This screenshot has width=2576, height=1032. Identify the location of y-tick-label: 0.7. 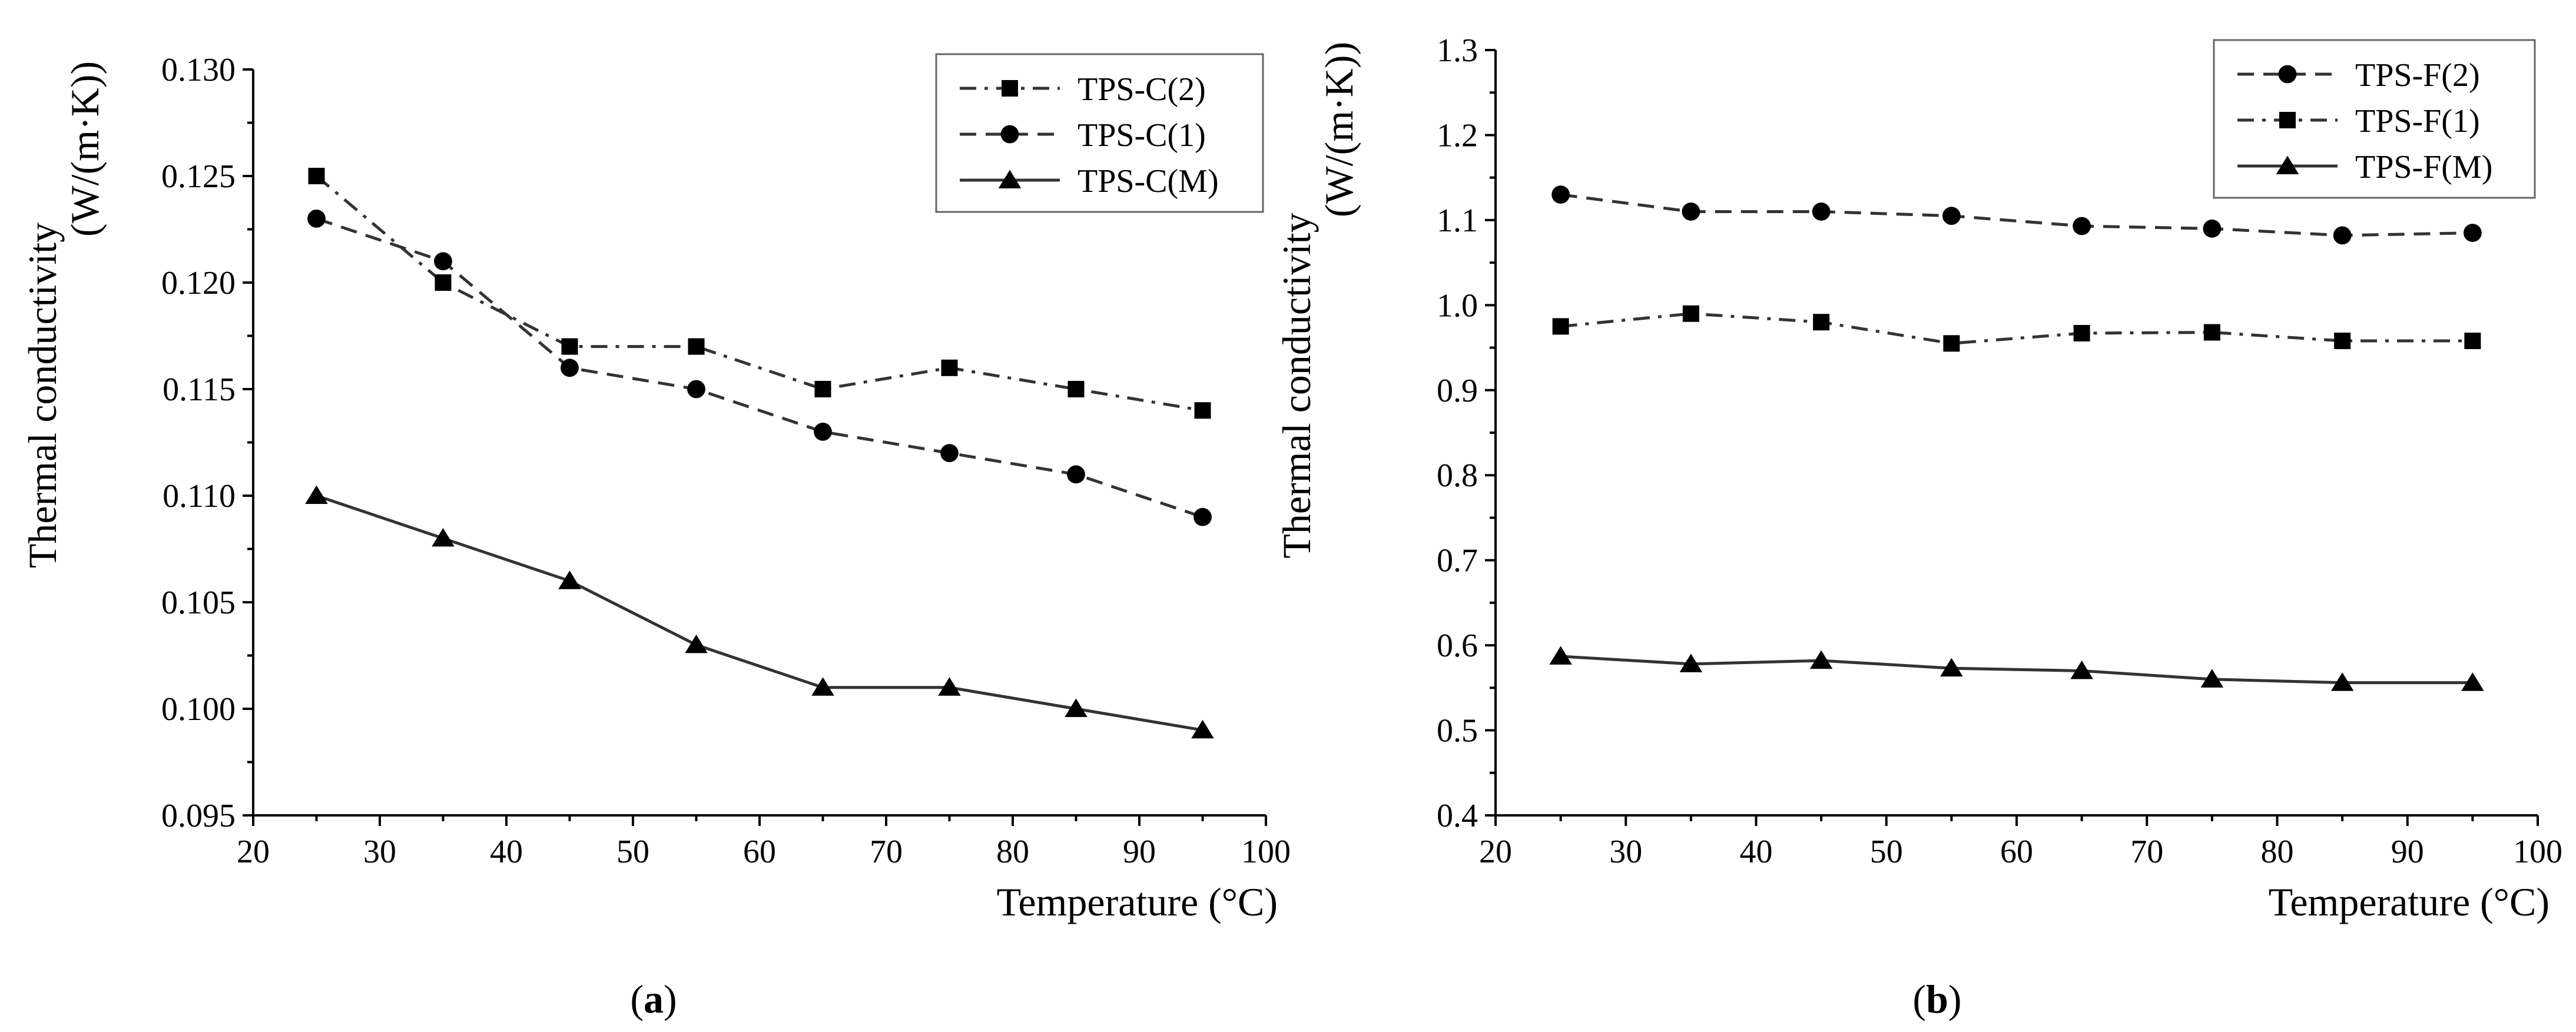
(1457, 561).